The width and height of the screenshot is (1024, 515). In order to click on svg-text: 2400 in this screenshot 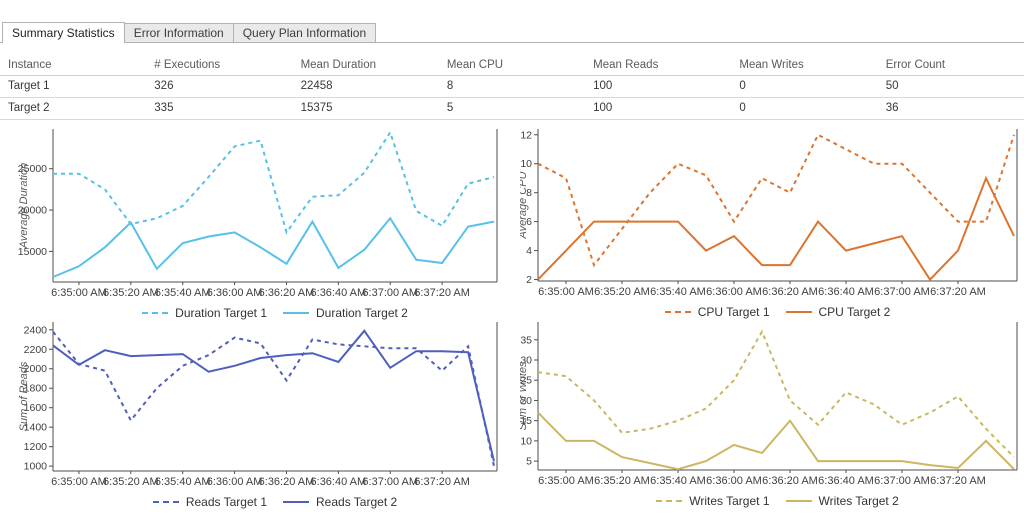, I will do `click(36, 330)`.